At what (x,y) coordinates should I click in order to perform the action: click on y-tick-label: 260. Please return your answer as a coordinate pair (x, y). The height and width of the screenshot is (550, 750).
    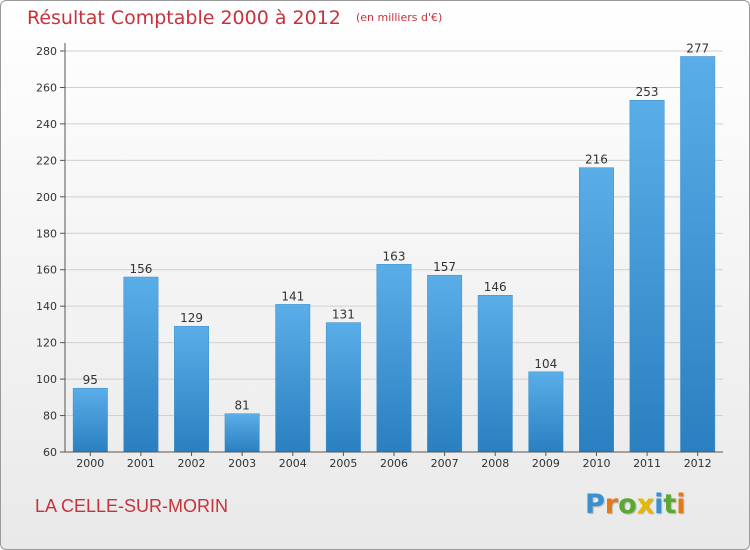
    Looking at the image, I should click on (46, 87).